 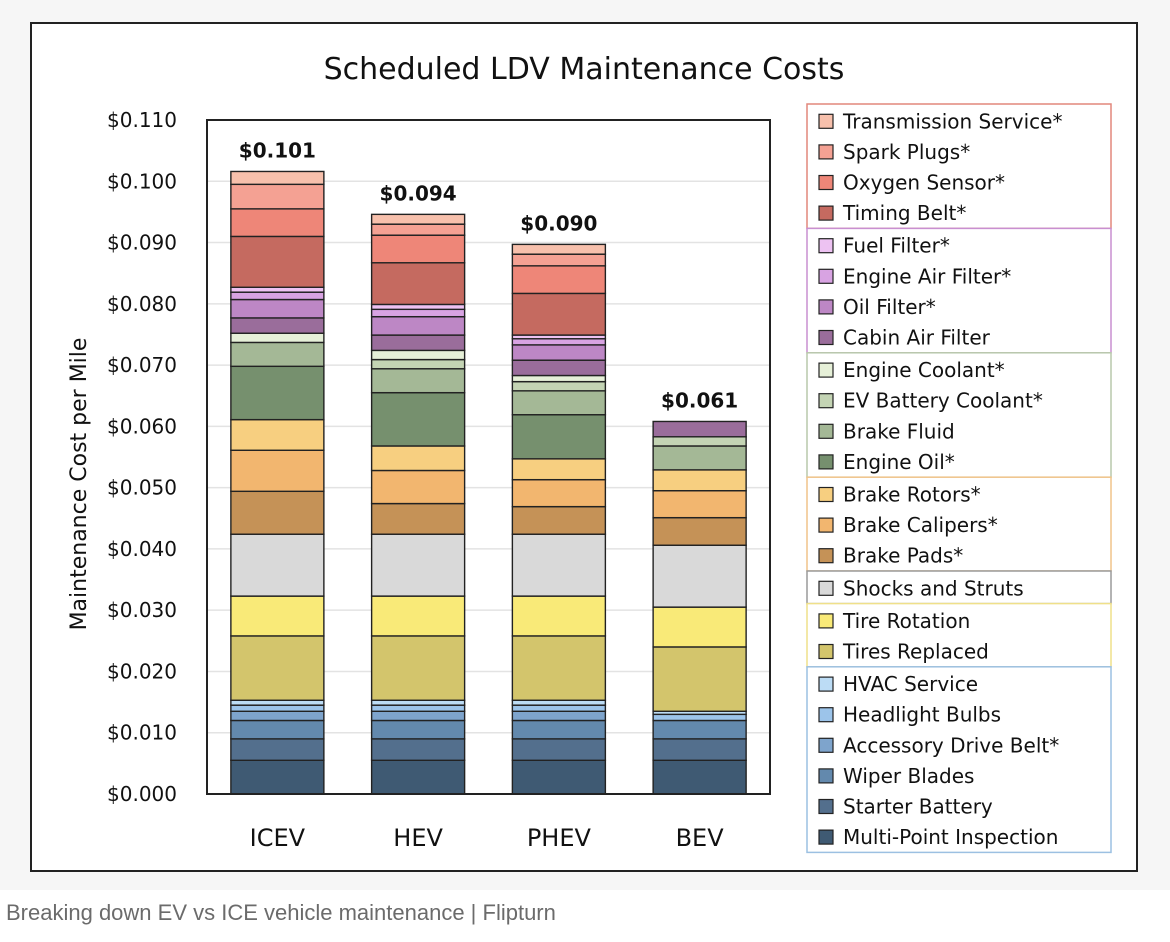 What do you see at coordinates (826, 684) in the screenshot?
I see `legend-swatch-hvac-service` at bounding box center [826, 684].